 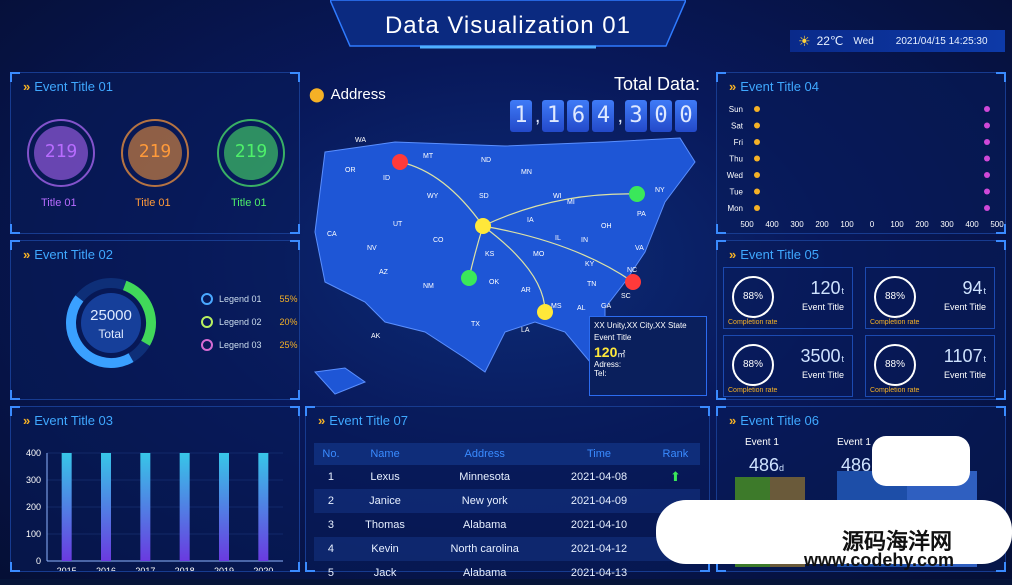 I want to click on table-cell-address: North carolina, so click(x=485, y=549).